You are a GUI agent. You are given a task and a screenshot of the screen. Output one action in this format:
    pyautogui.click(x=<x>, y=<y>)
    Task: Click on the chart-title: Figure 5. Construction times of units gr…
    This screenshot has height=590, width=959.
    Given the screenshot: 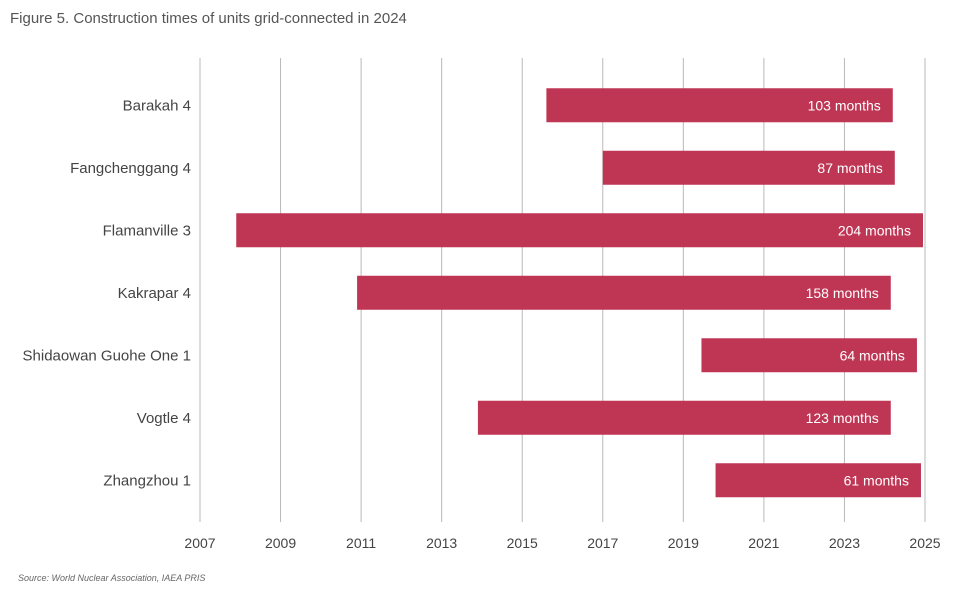 What is the action you would take?
    pyautogui.click(x=208, y=18)
    